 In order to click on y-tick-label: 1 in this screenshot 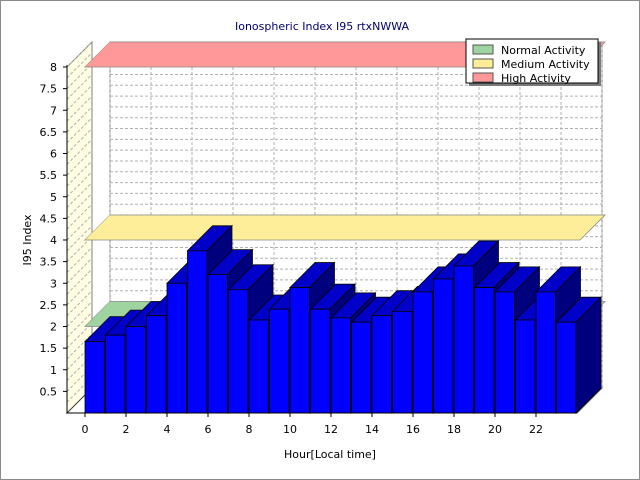, I will do `click(53, 370)`.